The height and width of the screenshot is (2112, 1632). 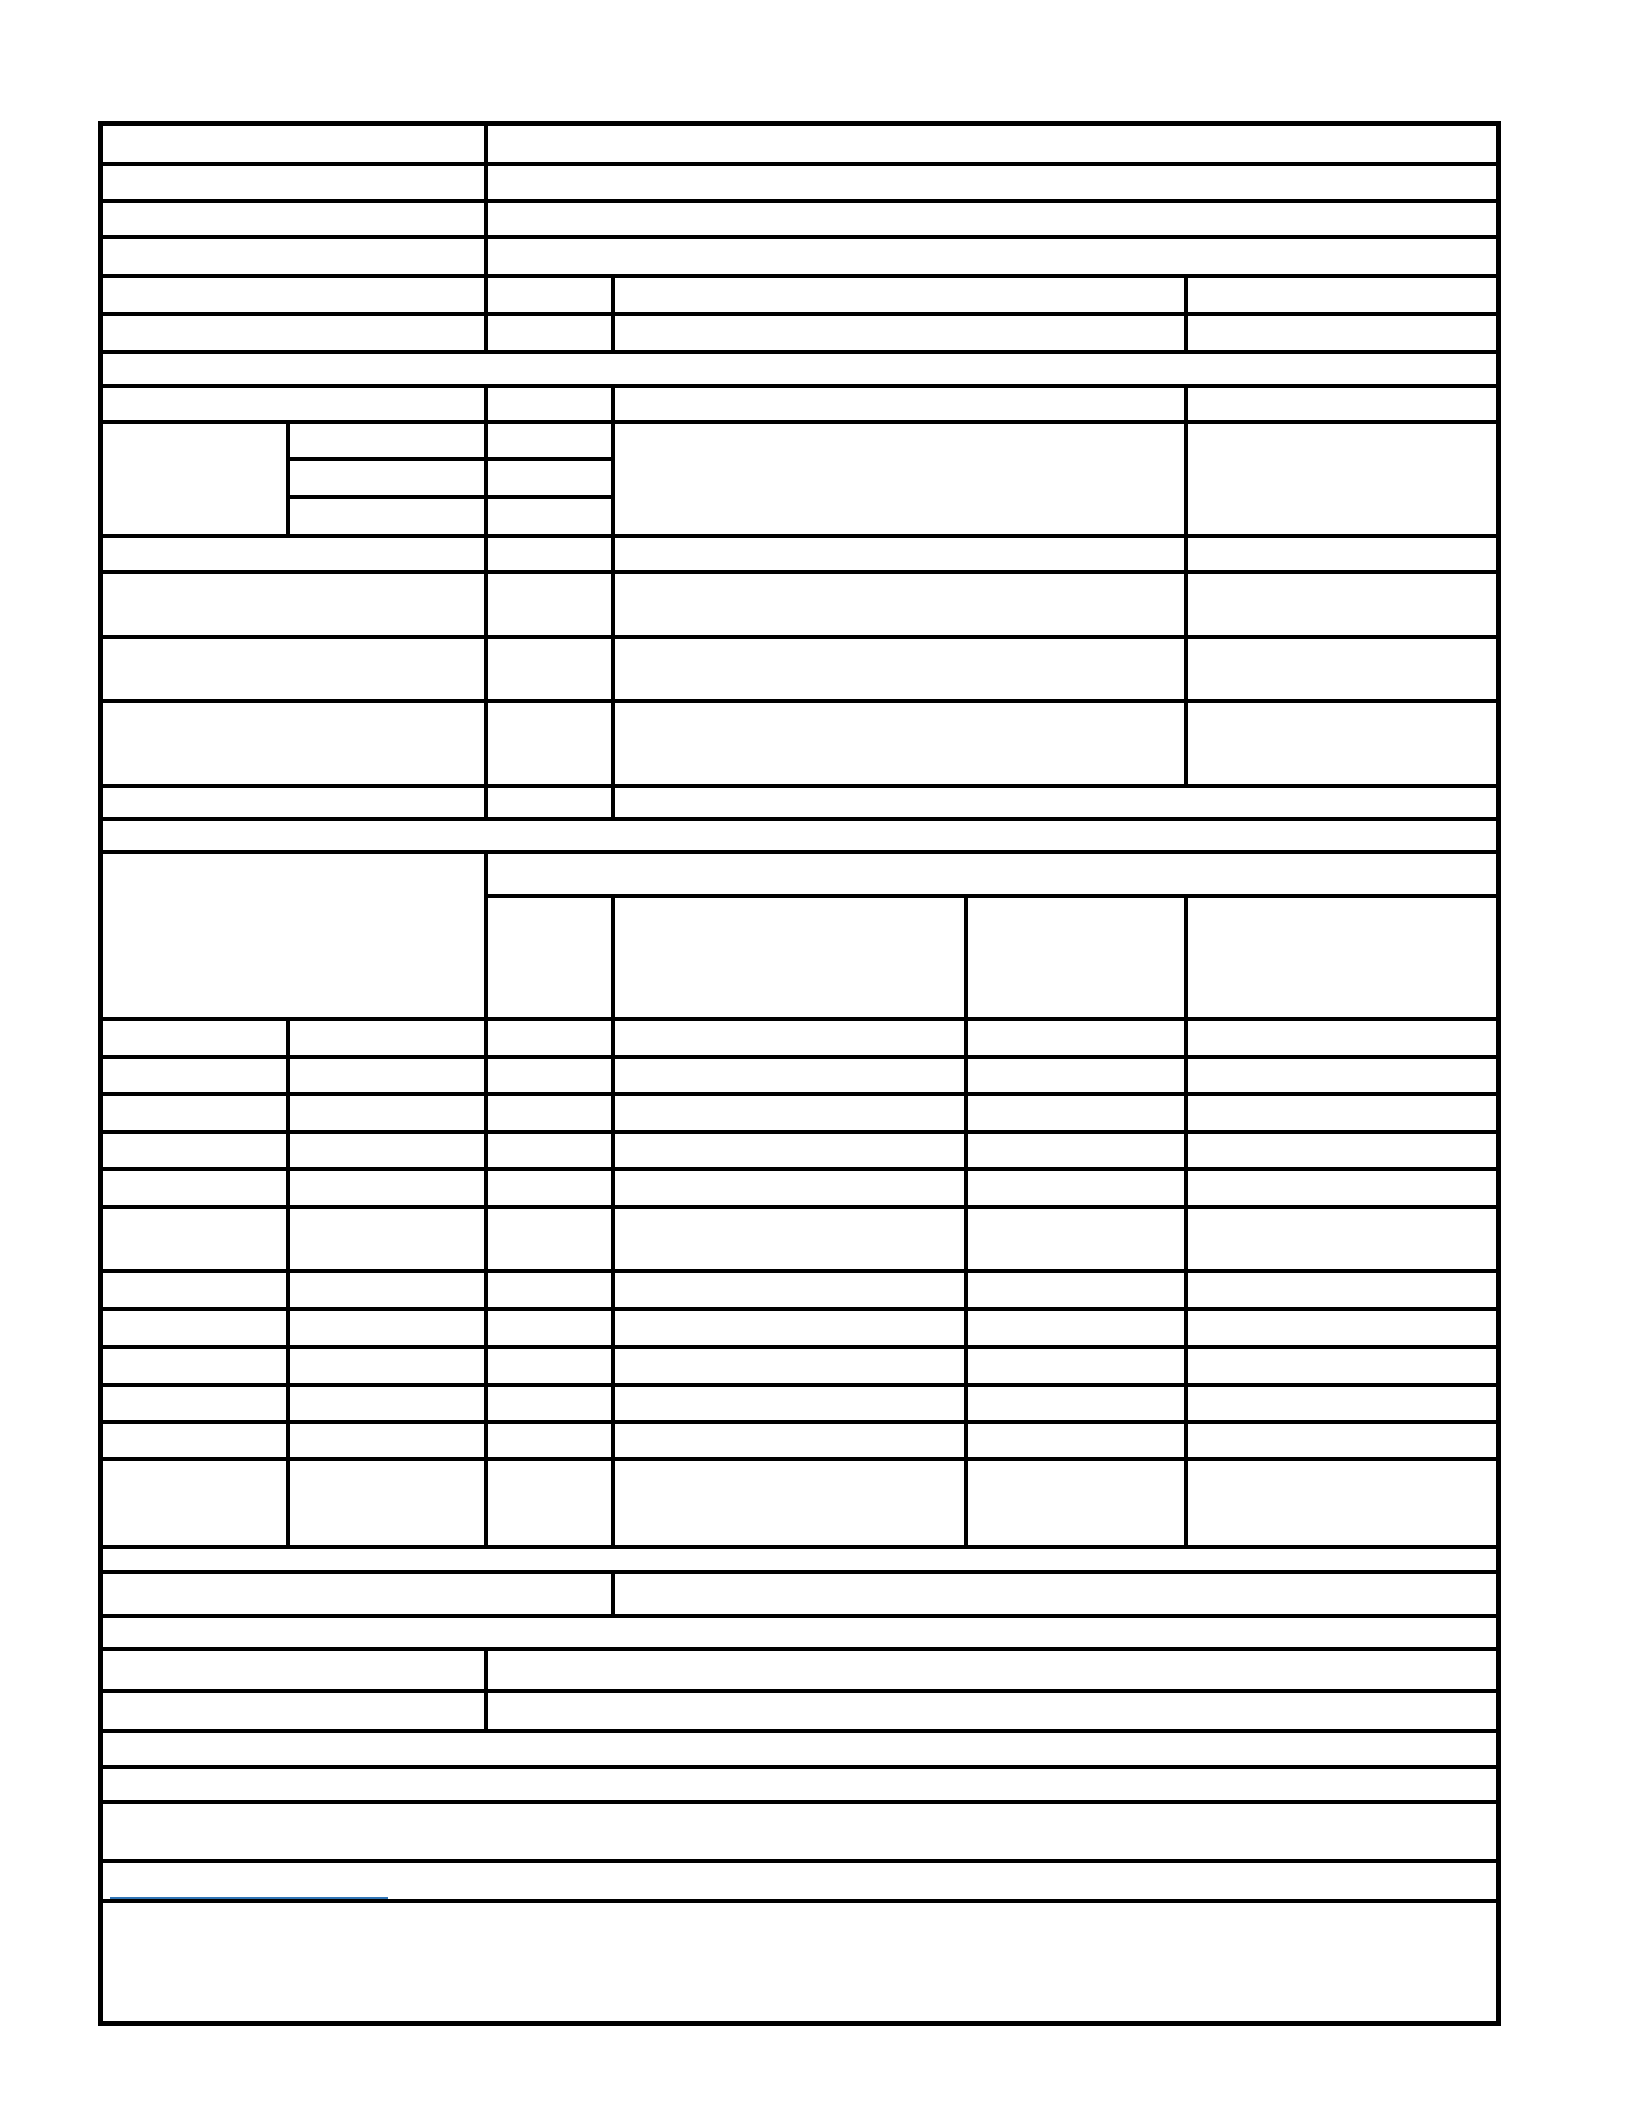 What do you see at coordinates (992, 957) in the screenshot?
I see `table-subrow` at bounding box center [992, 957].